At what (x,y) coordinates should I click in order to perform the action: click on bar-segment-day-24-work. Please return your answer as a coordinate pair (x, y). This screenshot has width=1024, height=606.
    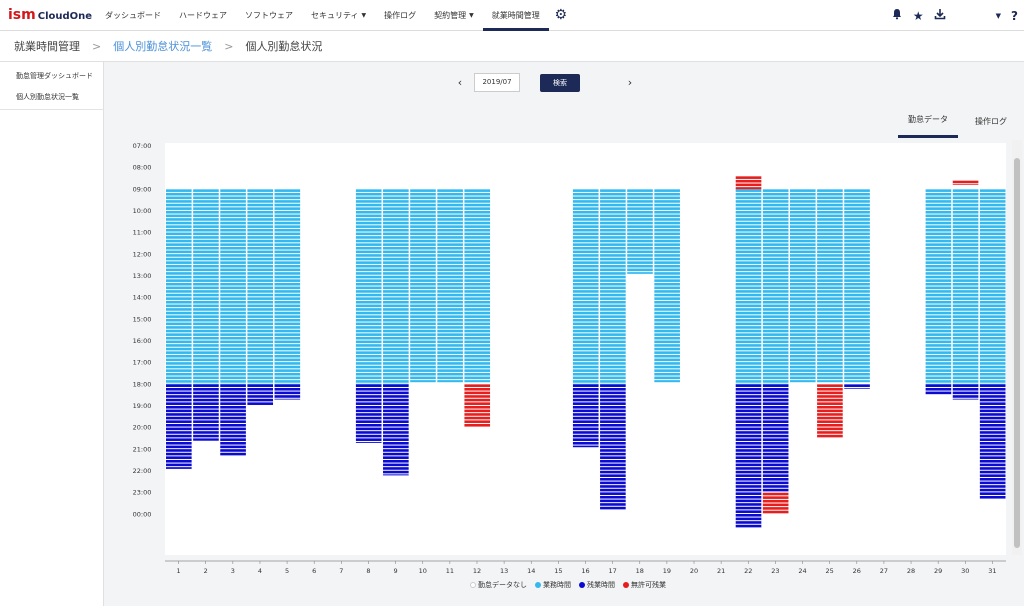
    Looking at the image, I should click on (802, 286).